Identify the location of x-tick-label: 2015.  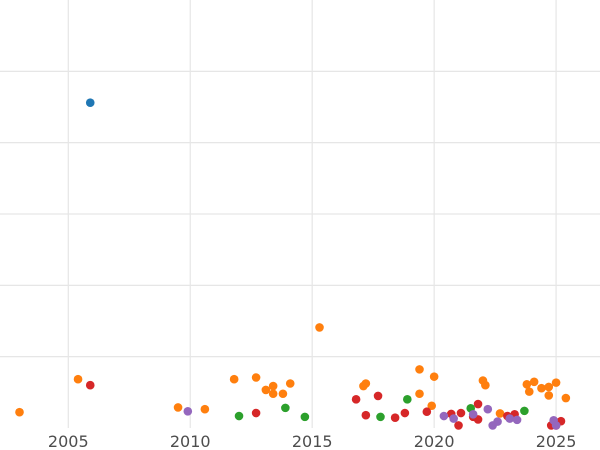
(312, 441).